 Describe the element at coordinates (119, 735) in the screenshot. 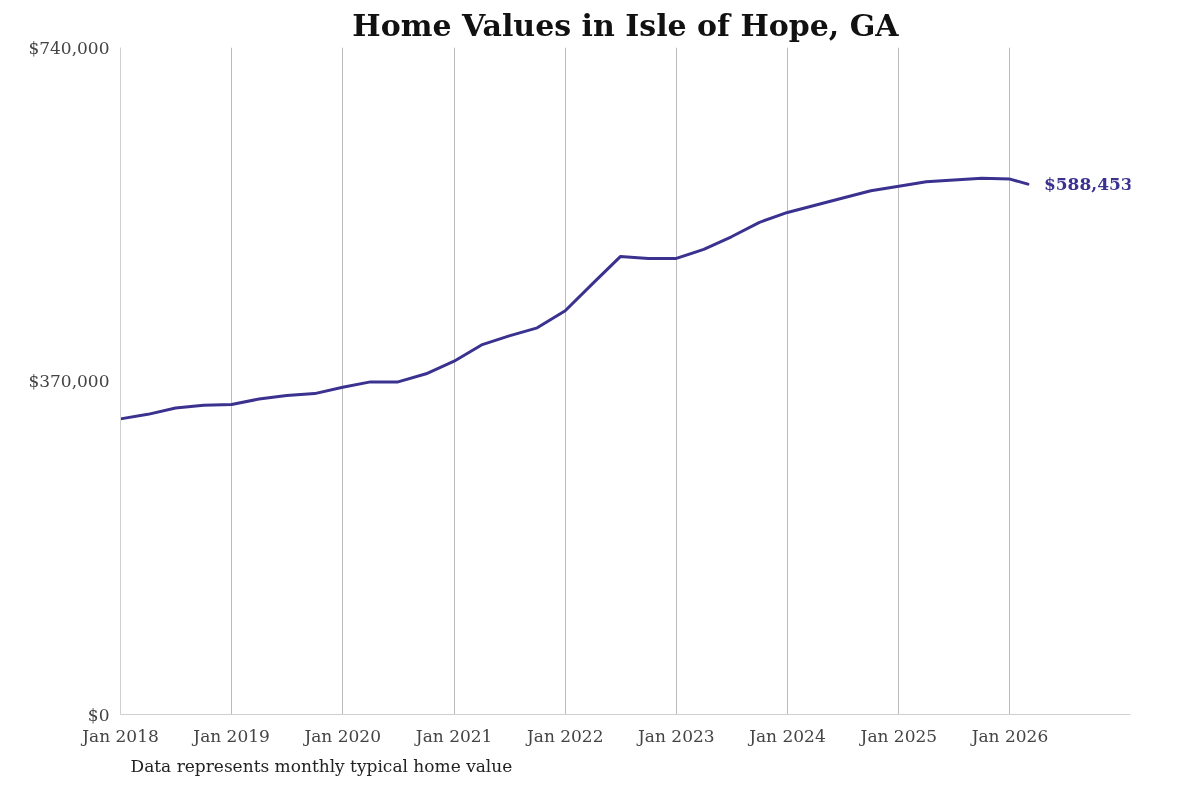

I see `x-tick-label: Jan 2018` at that location.